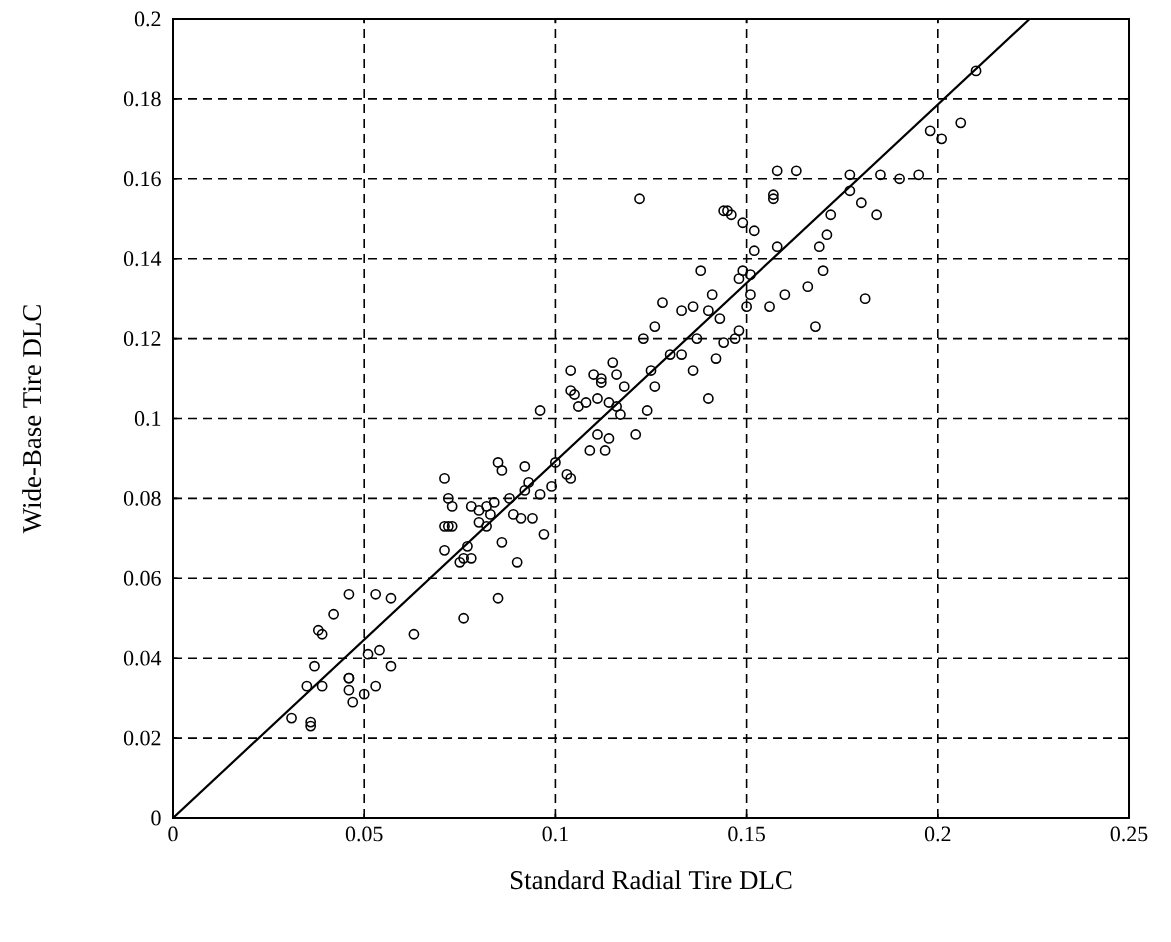 This screenshot has width=1171, height=942. I want to click on x-axis-title: Standard Radial Tire DLC, so click(651, 880).